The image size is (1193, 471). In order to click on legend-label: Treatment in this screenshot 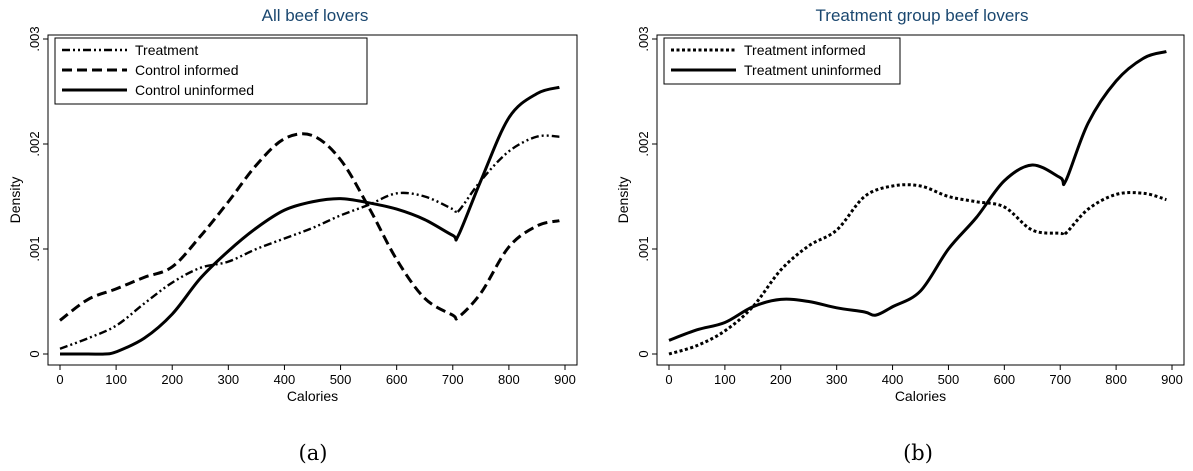, I will do `click(166, 50)`.